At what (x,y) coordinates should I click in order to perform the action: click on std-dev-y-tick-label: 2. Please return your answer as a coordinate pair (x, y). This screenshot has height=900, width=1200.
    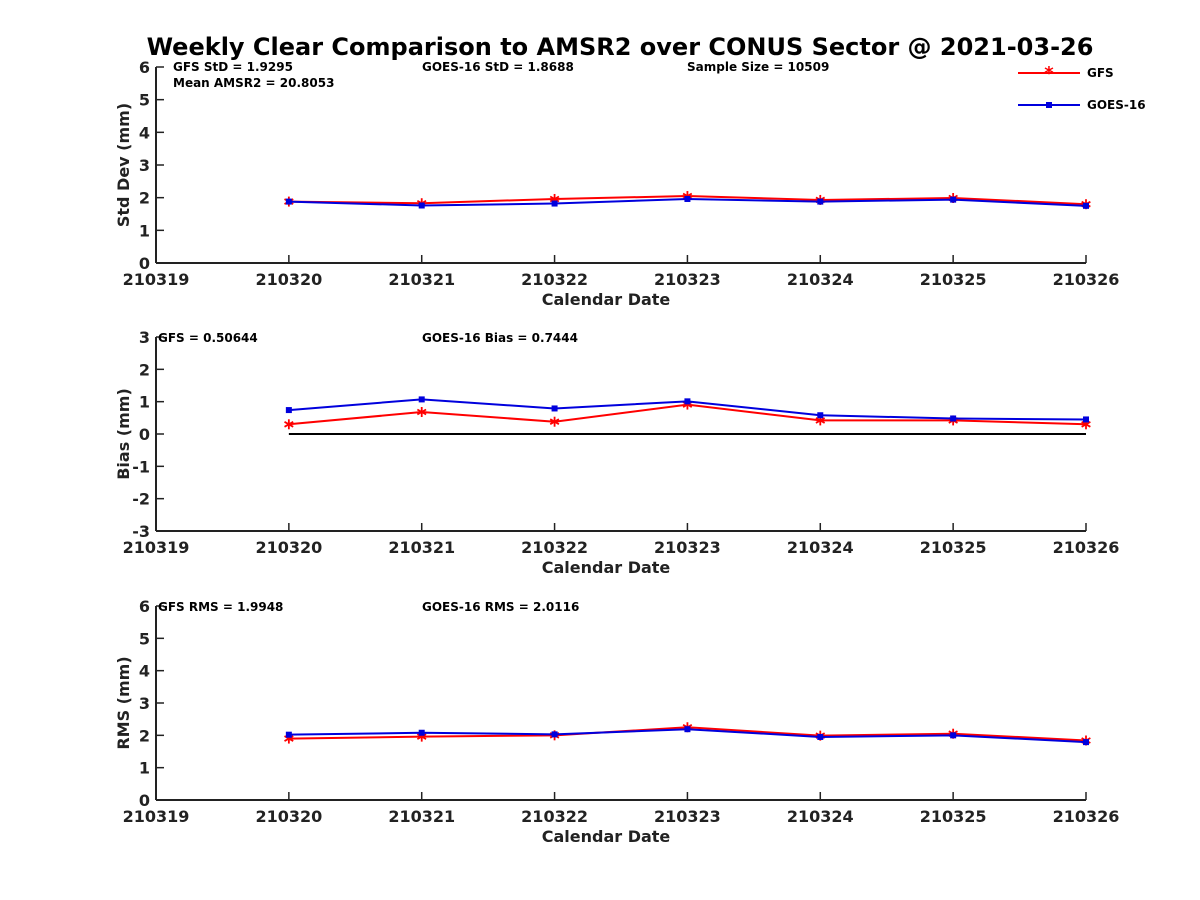
    Looking at the image, I should click on (144, 198).